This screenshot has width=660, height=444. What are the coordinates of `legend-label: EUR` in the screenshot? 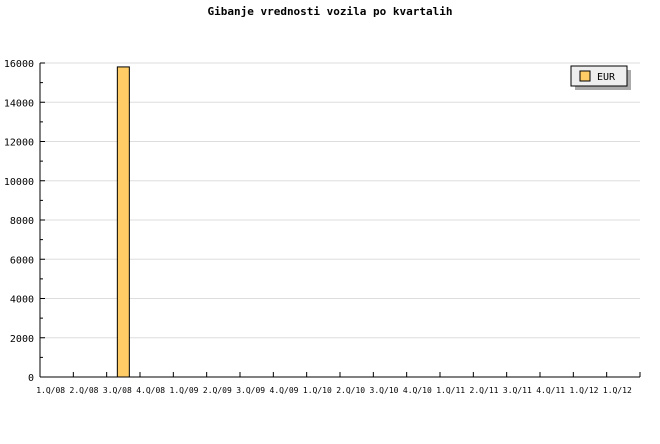 It's located at (606, 77).